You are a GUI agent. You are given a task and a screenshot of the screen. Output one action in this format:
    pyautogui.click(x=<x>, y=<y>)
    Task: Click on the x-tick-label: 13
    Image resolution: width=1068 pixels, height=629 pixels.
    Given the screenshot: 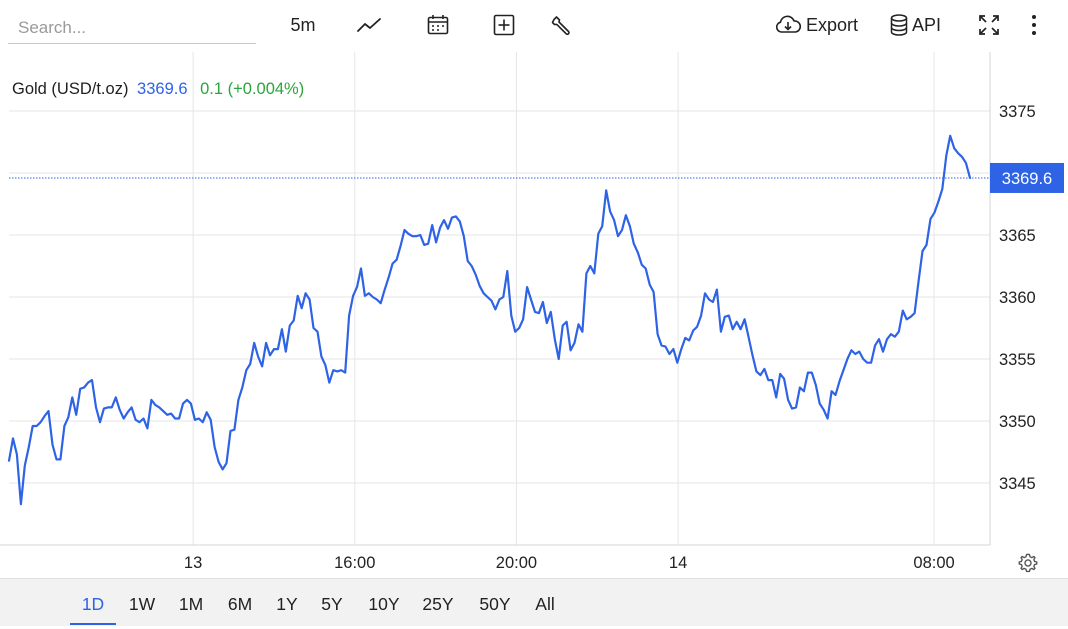 What is the action you would take?
    pyautogui.click(x=193, y=563)
    